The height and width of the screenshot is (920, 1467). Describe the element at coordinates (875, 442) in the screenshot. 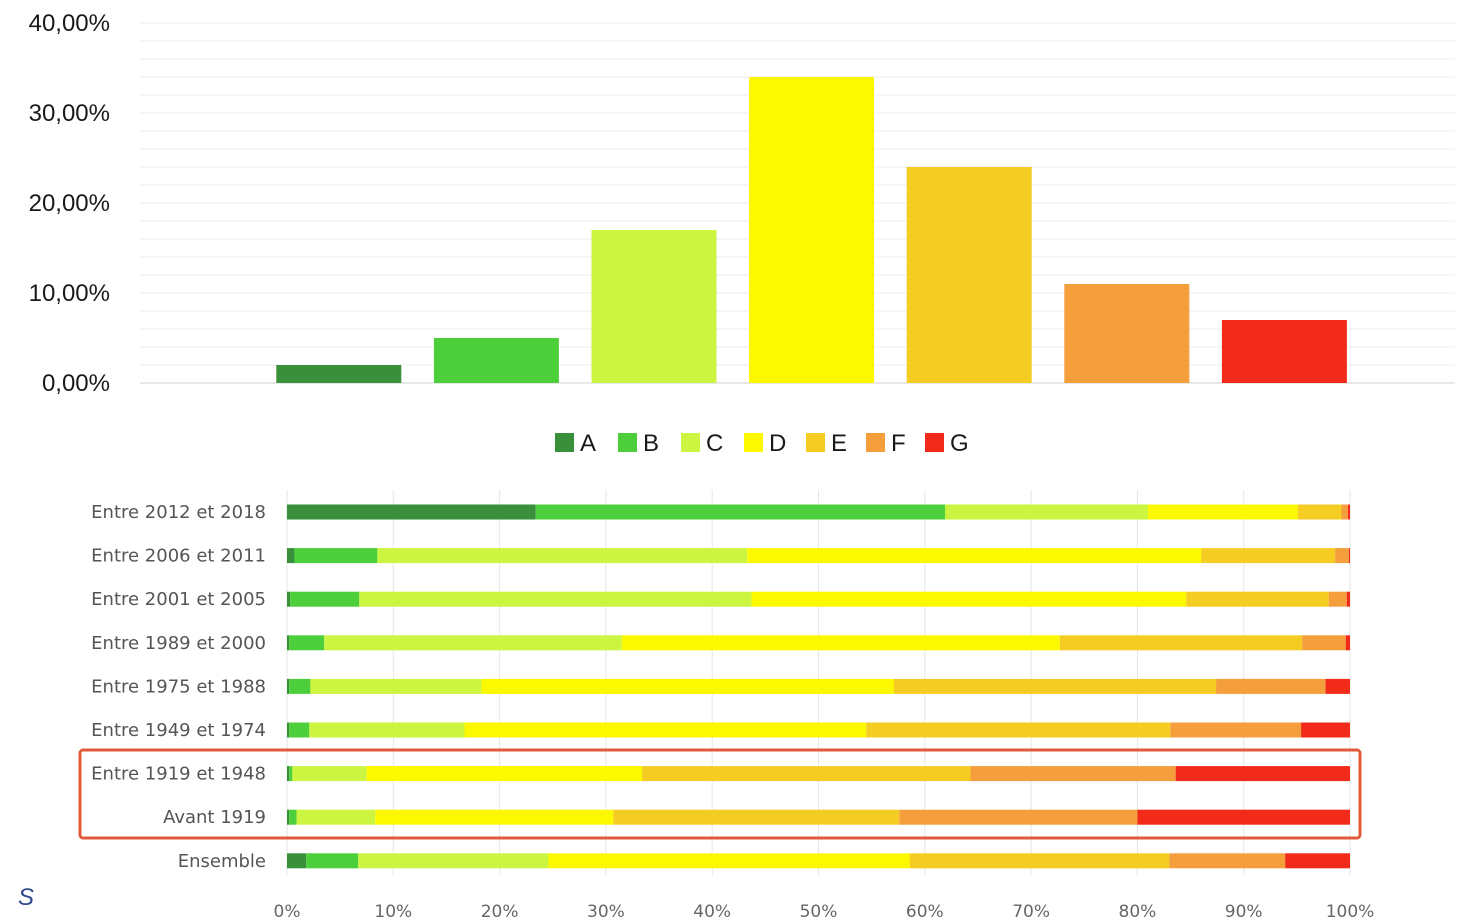

I see `legend-swatch-f` at that location.